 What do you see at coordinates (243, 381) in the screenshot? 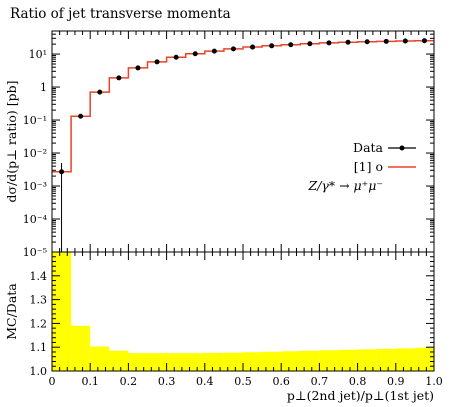
I see `ratio-x-tick-label: 0.5` at bounding box center [243, 381].